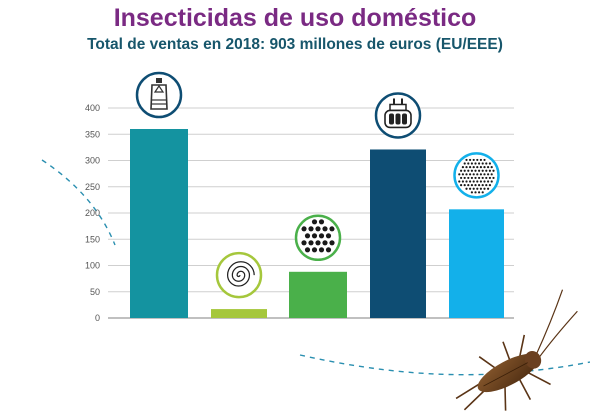 This screenshot has width=590, height=417. I want to click on y-tick-label: 100, so click(92, 266).